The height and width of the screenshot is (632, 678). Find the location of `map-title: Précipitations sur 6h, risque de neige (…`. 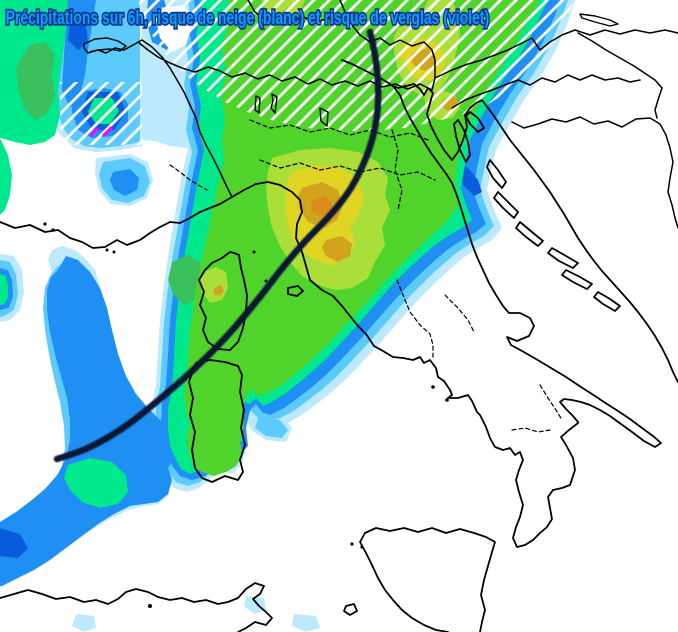

map-title: Précipitations sur 6h, risque de neige (… is located at coordinates (248, 18).